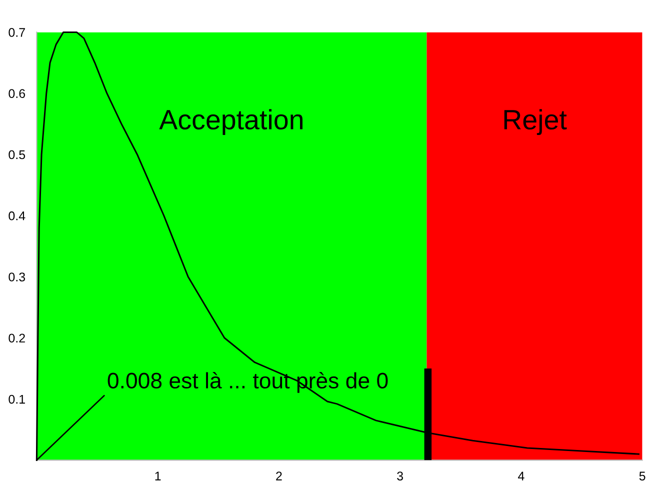 This screenshot has width=667, height=488. I want to click on x-tick-label: 4, so click(521, 476).